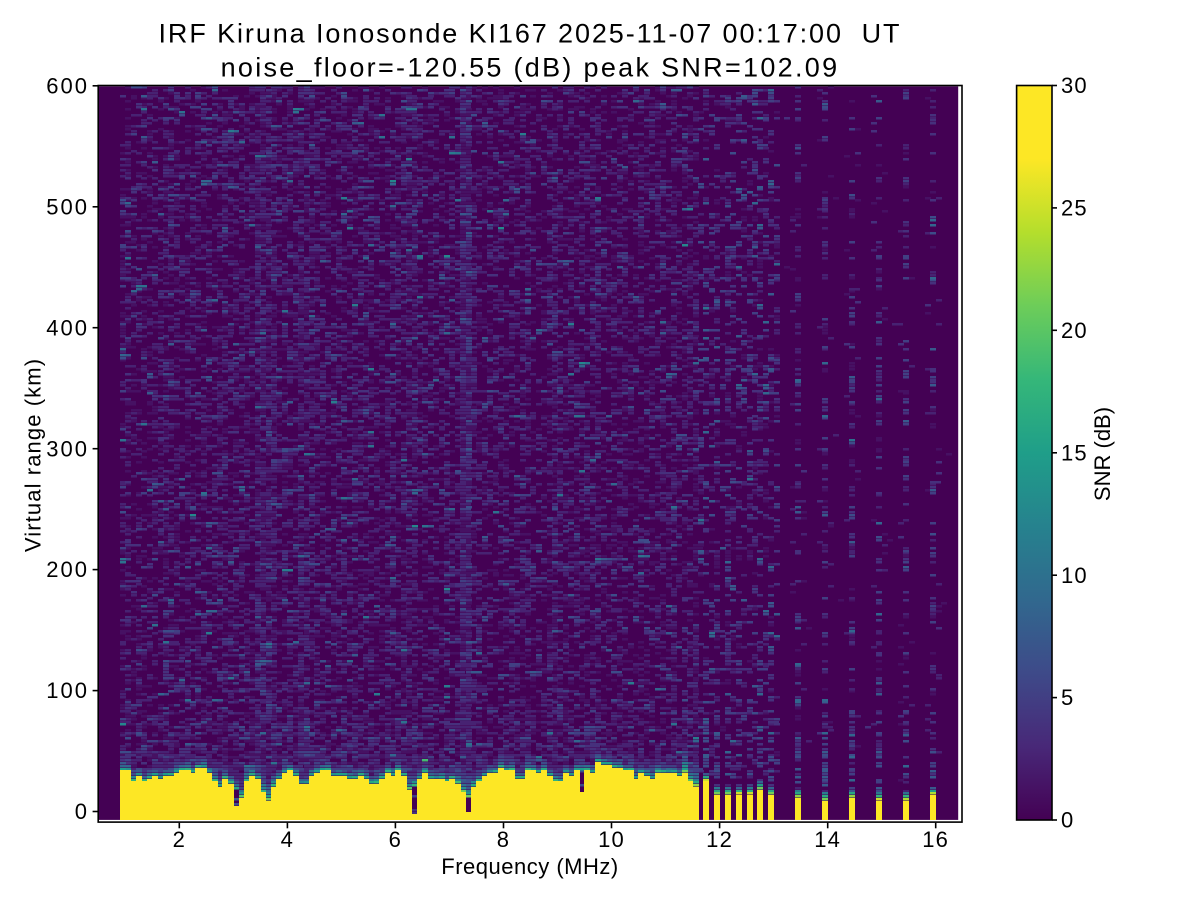 Image resolution: width=1200 pixels, height=900 pixels. What do you see at coordinates (33, 455) in the screenshot?
I see `svg-text: Virtual range (km)` at bounding box center [33, 455].